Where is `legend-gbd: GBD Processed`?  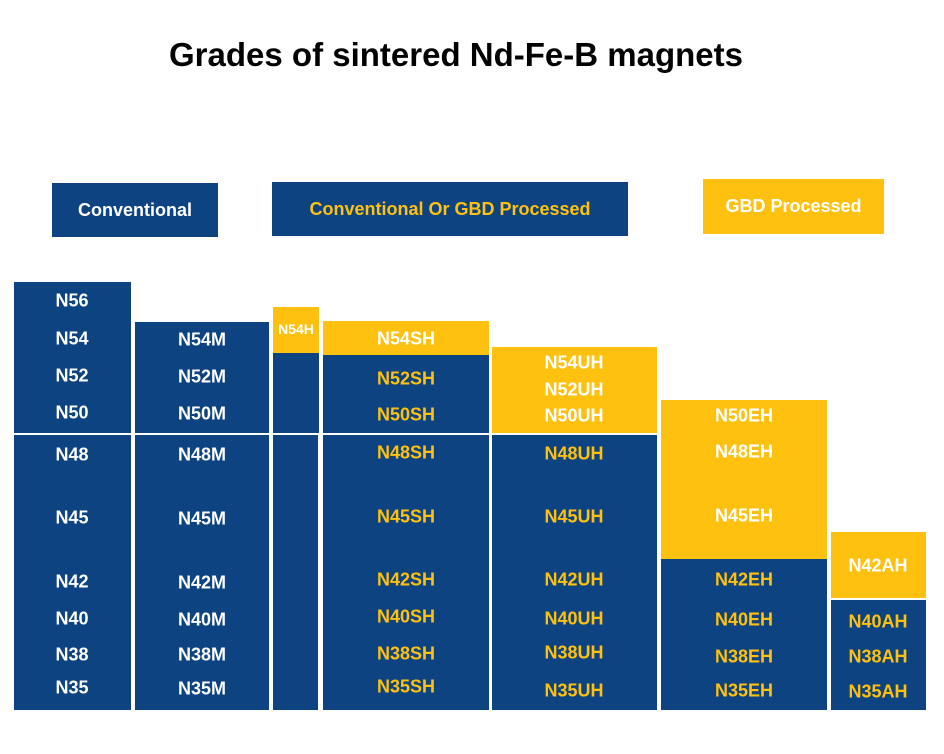 legend-gbd: GBD Processed is located at coordinates (793, 206).